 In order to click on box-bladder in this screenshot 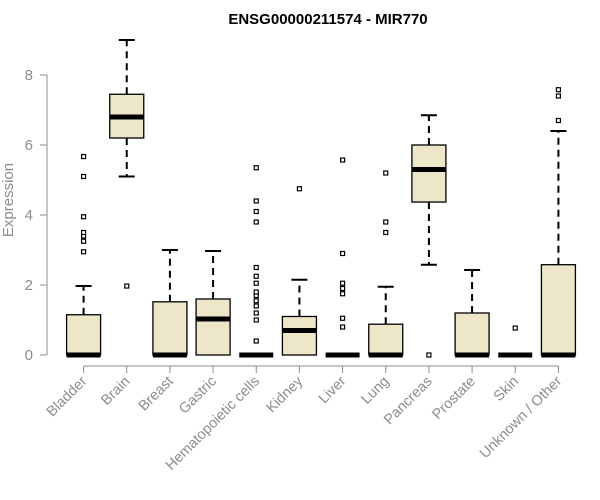, I will do `click(83, 255)`.